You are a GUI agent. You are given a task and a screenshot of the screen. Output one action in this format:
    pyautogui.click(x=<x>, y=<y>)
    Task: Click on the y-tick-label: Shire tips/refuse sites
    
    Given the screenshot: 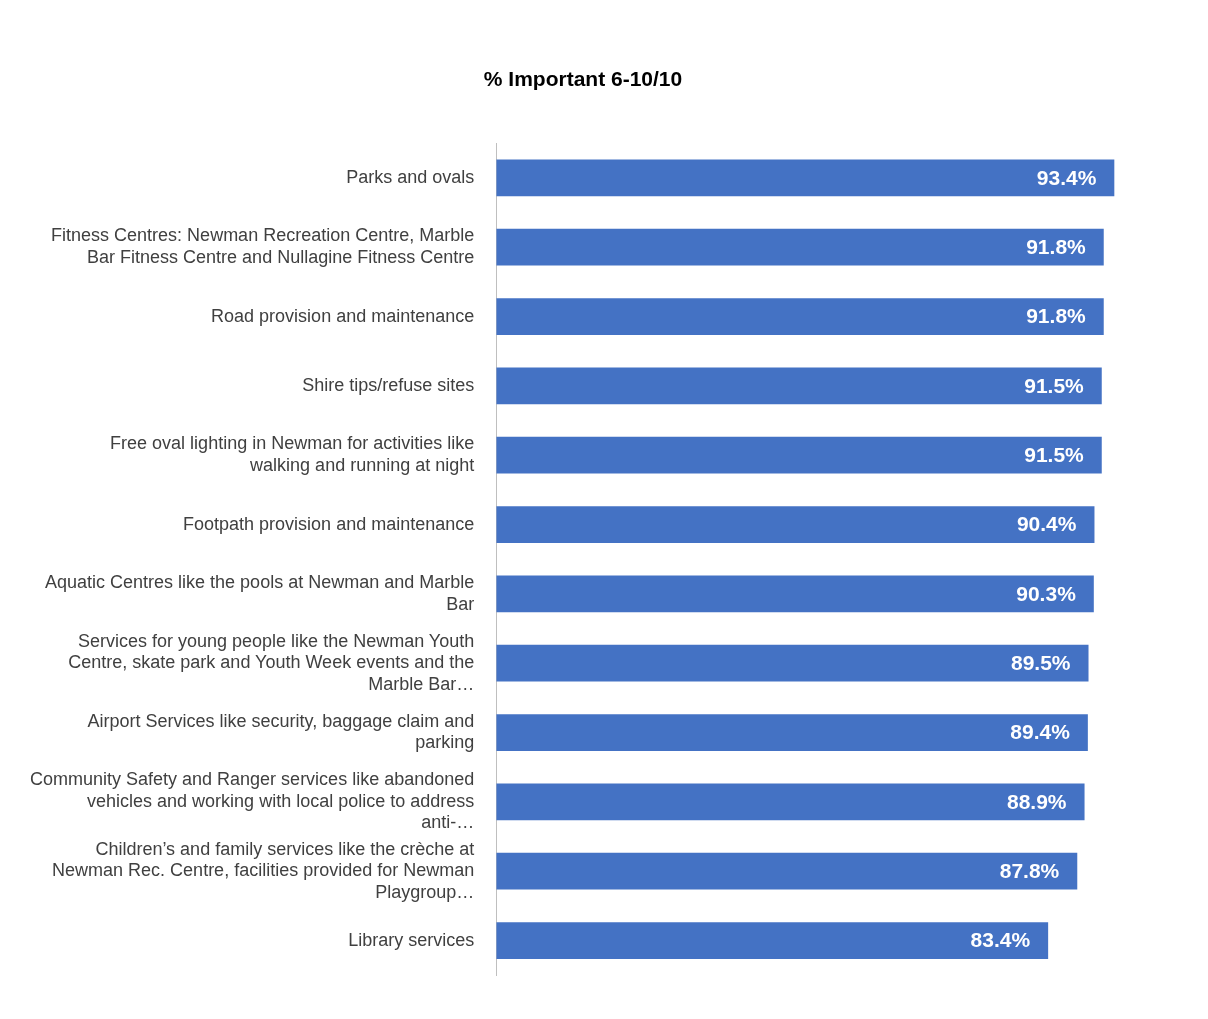 What is the action you would take?
    pyautogui.click(x=388, y=384)
    